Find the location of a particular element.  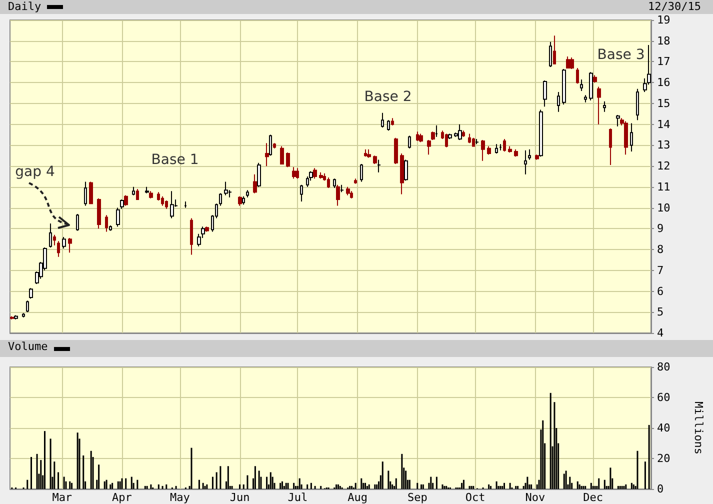

x-tick-label: Apr is located at coordinates (122, 497).